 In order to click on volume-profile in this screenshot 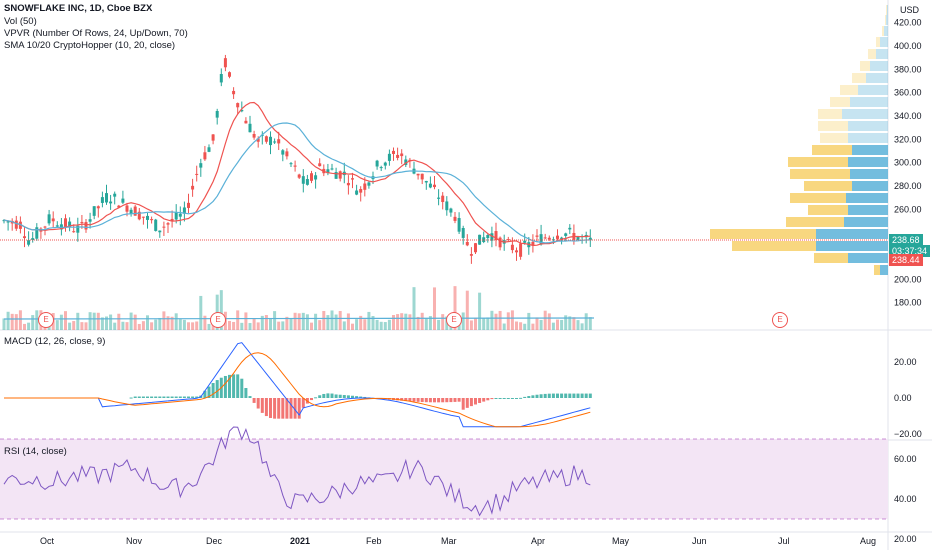, I will do `click(799, 140)`.